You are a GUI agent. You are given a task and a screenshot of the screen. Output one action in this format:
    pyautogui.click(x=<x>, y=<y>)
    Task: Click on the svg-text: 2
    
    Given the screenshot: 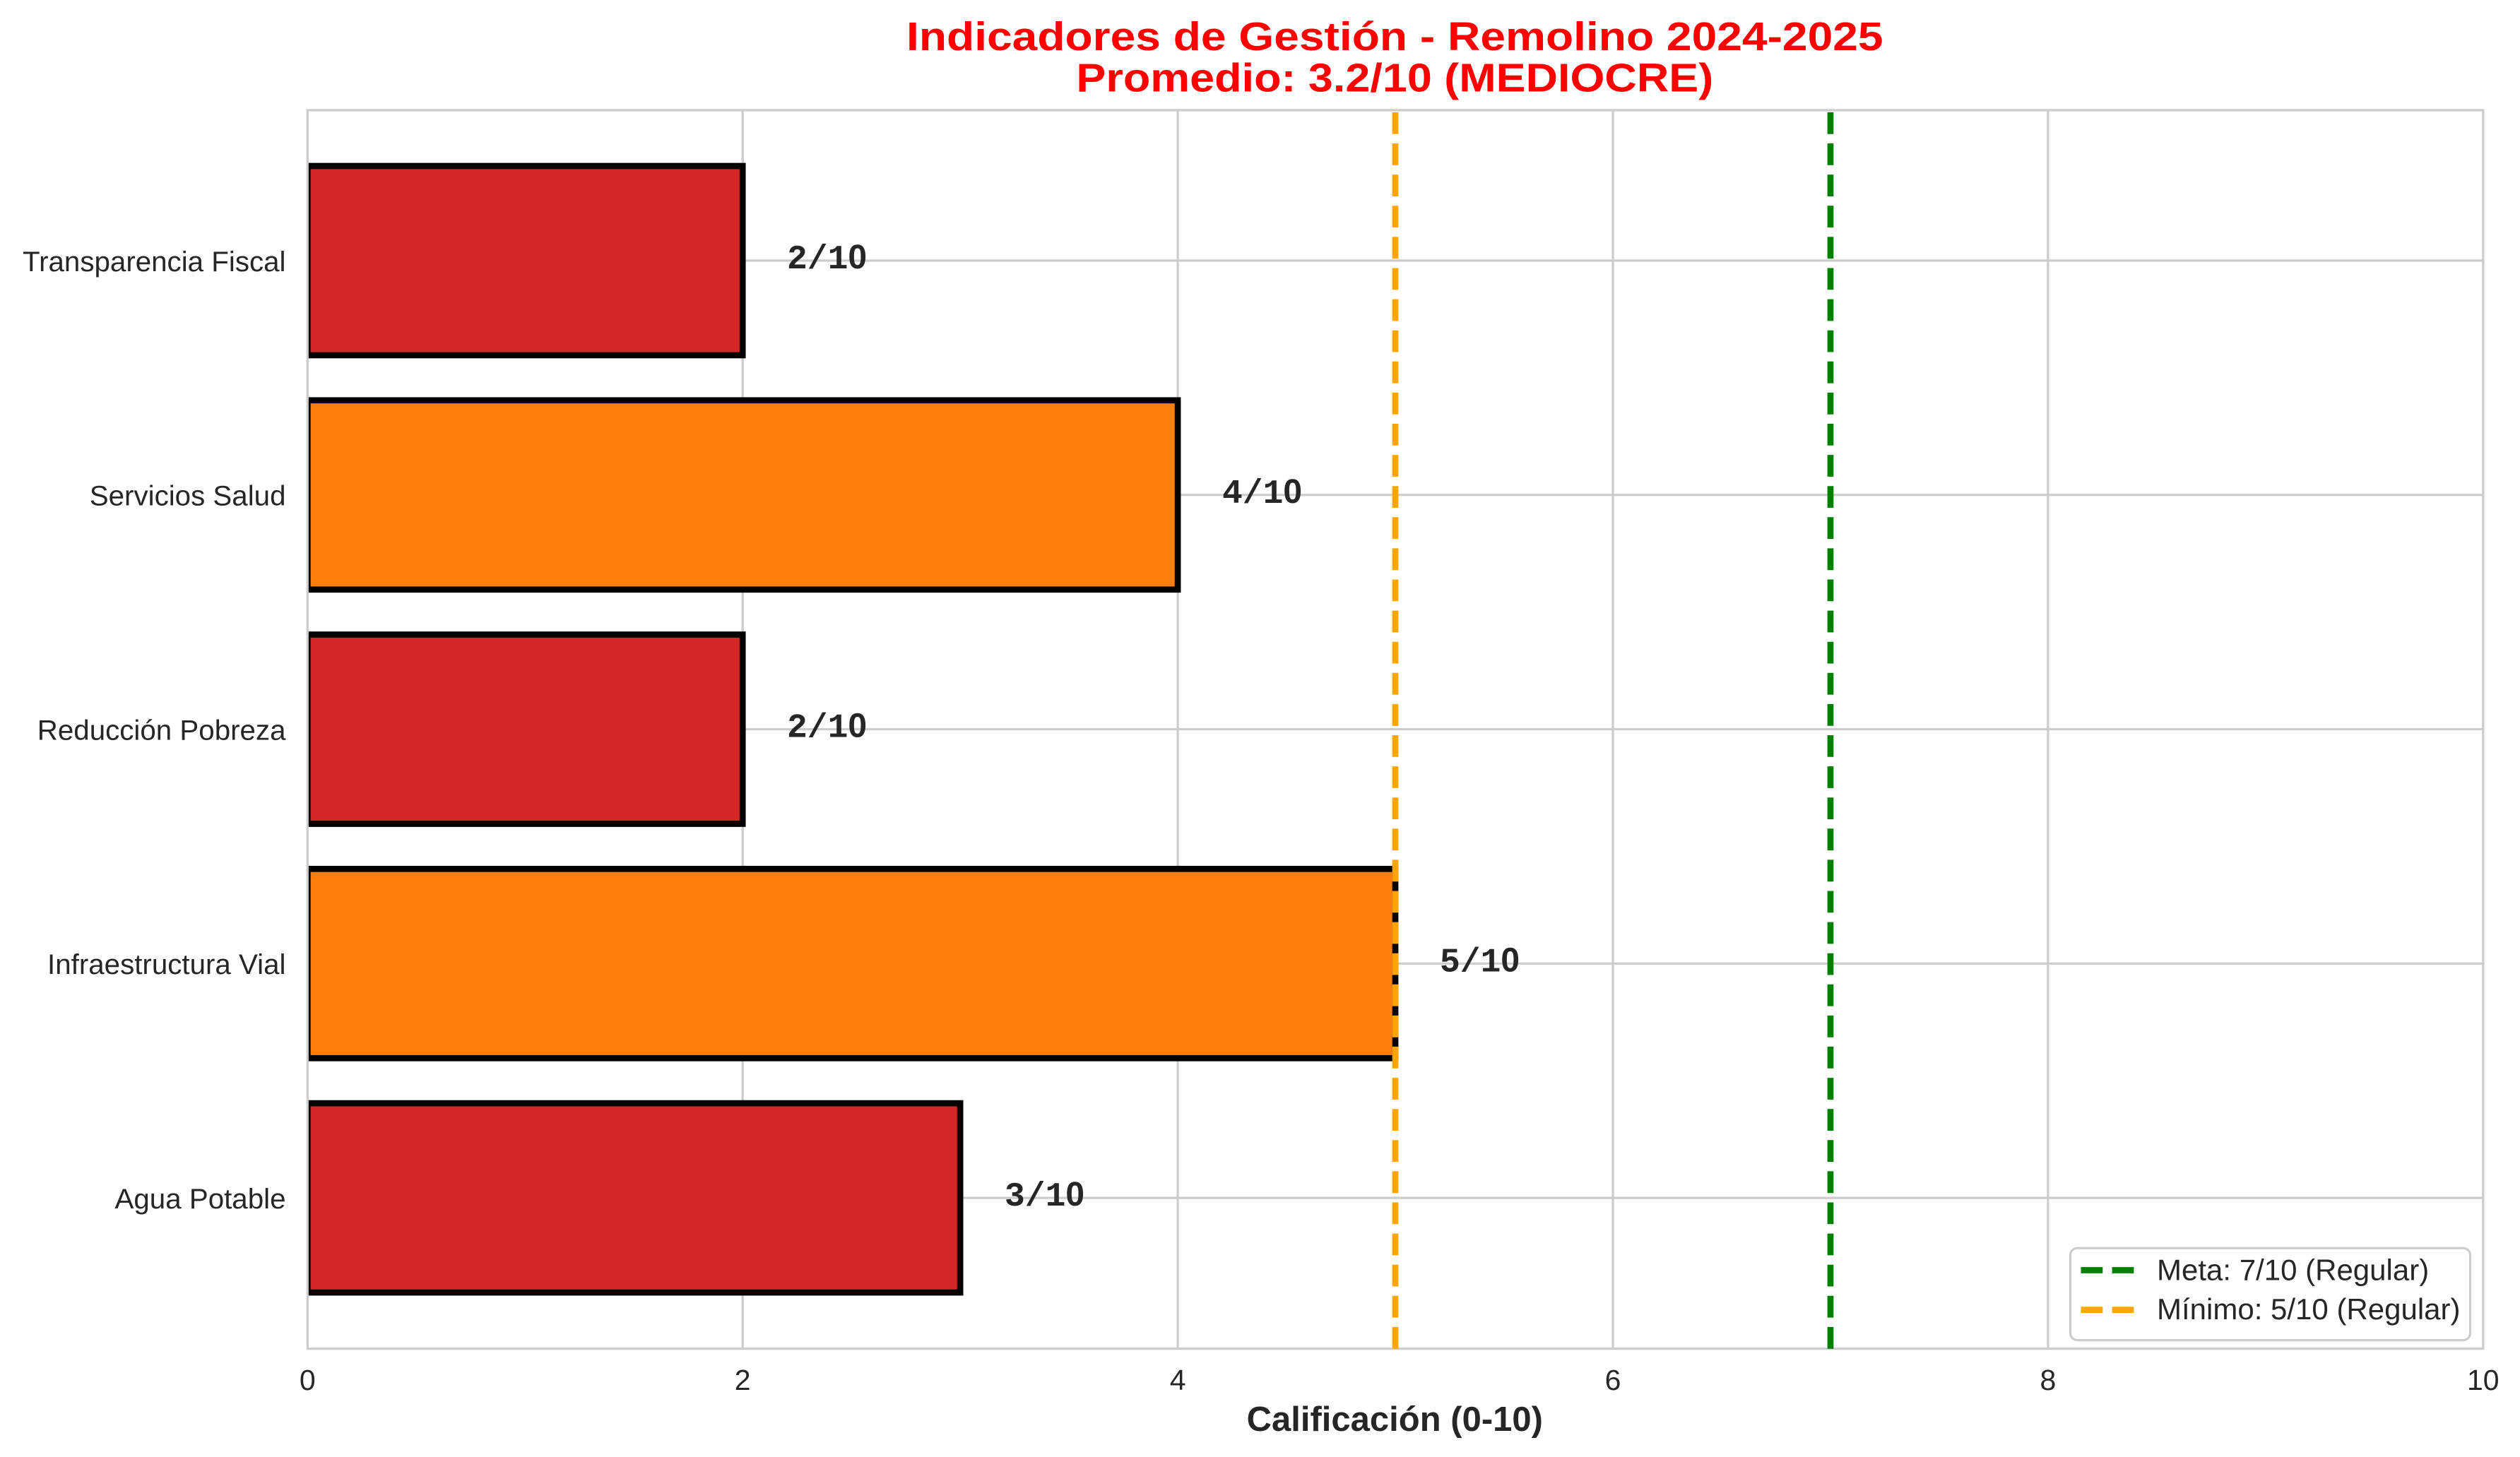 What is the action you would take?
    pyautogui.click(x=743, y=1380)
    